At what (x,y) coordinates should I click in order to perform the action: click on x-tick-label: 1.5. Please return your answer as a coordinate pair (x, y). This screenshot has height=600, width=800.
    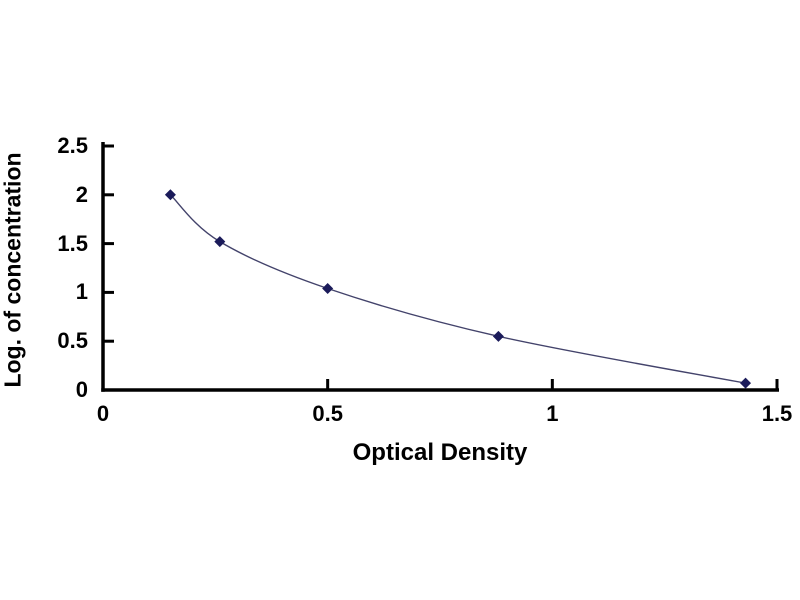
    Looking at the image, I should click on (777, 413).